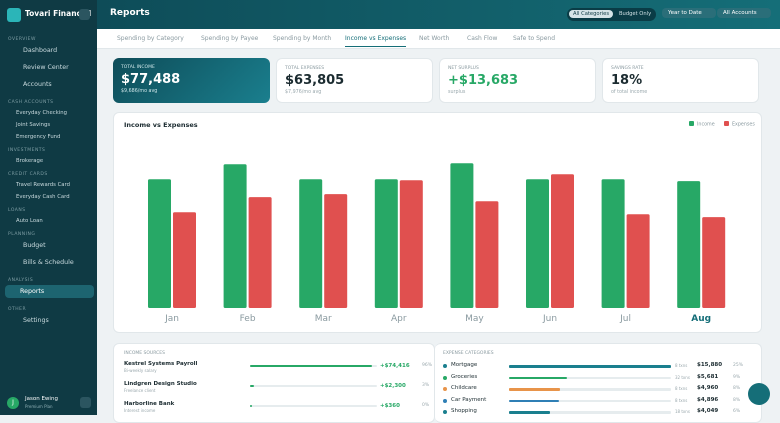 The height and width of the screenshot is (423, 780). I want to click on kpi-sub: of total income, so click(629, 92).